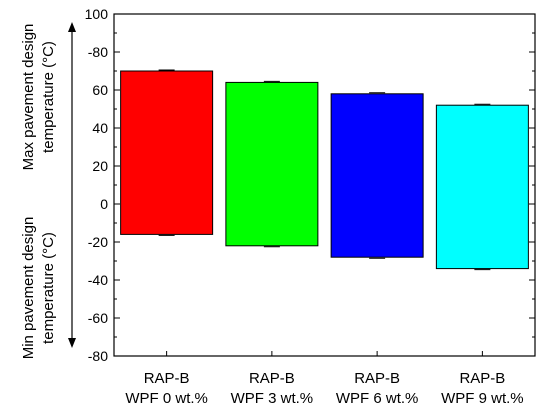  What do you see at coordinates (28, 288) in the screenshot?
I see `y-label-lower: Min pavement design` at bounding box center [28, 288].